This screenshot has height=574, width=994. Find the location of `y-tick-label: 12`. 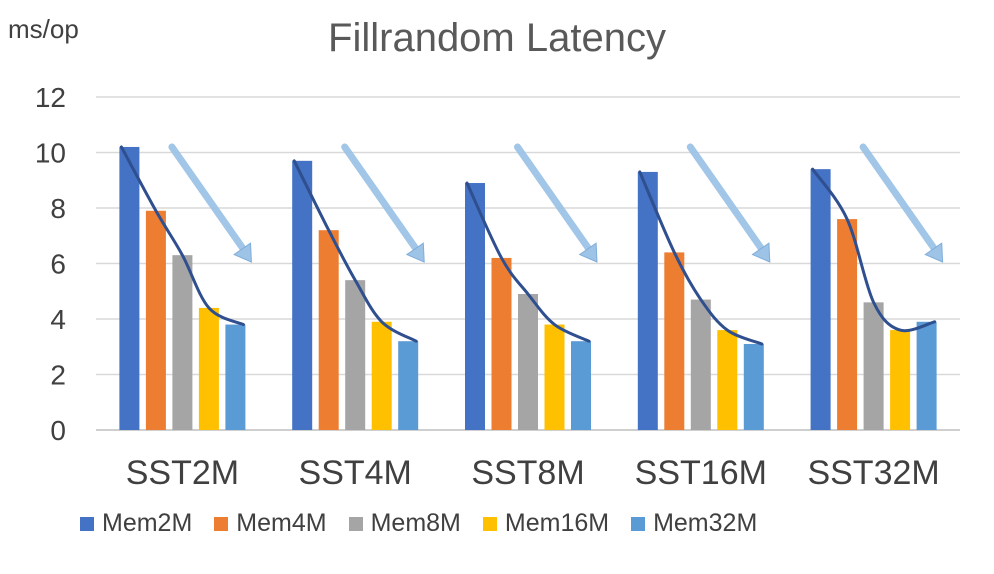

y-tick-label: 12 is located at coordinates (50, 97).